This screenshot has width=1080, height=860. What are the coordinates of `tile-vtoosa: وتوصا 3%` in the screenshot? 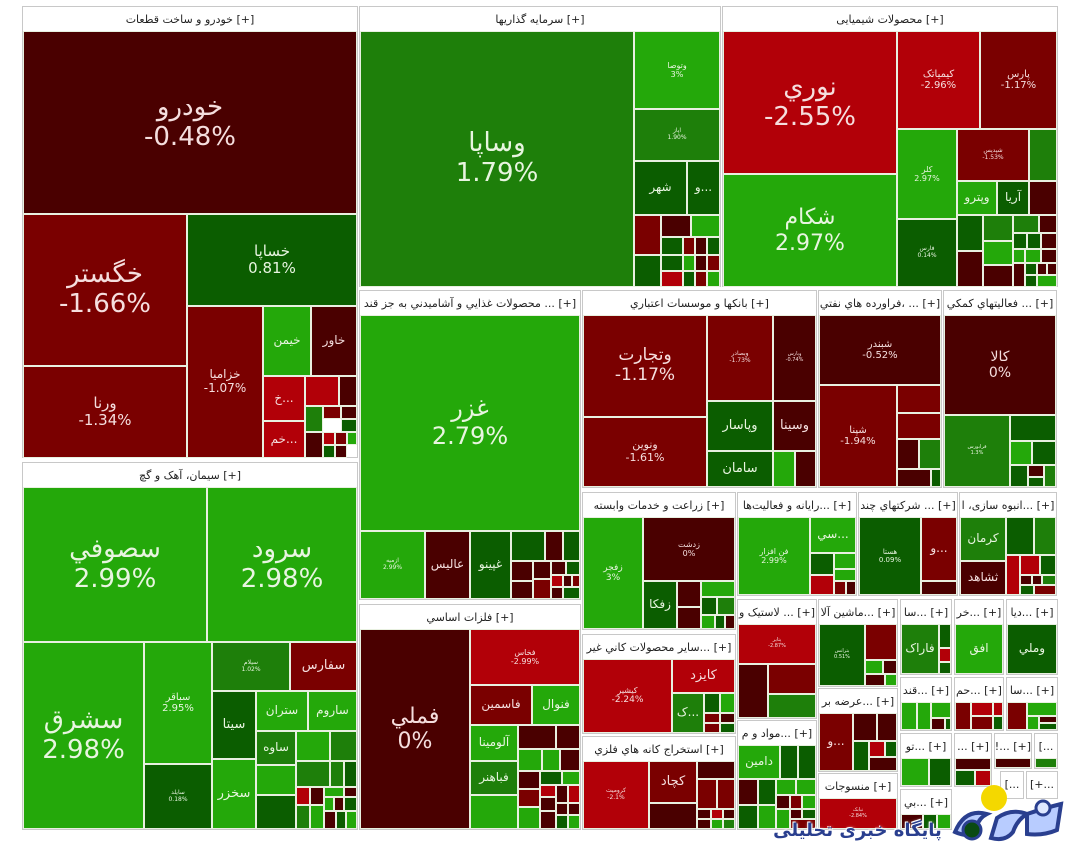 It's located at (677, 70).